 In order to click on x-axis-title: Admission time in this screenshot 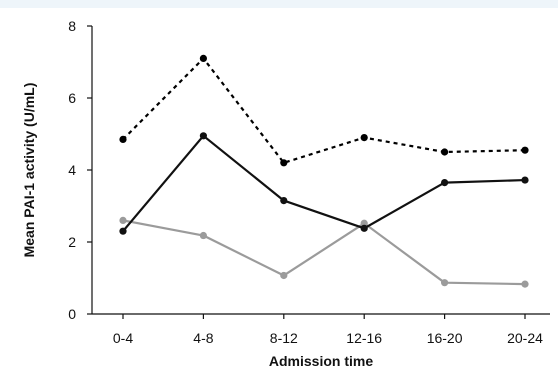, I will do `click(321, 361)`.